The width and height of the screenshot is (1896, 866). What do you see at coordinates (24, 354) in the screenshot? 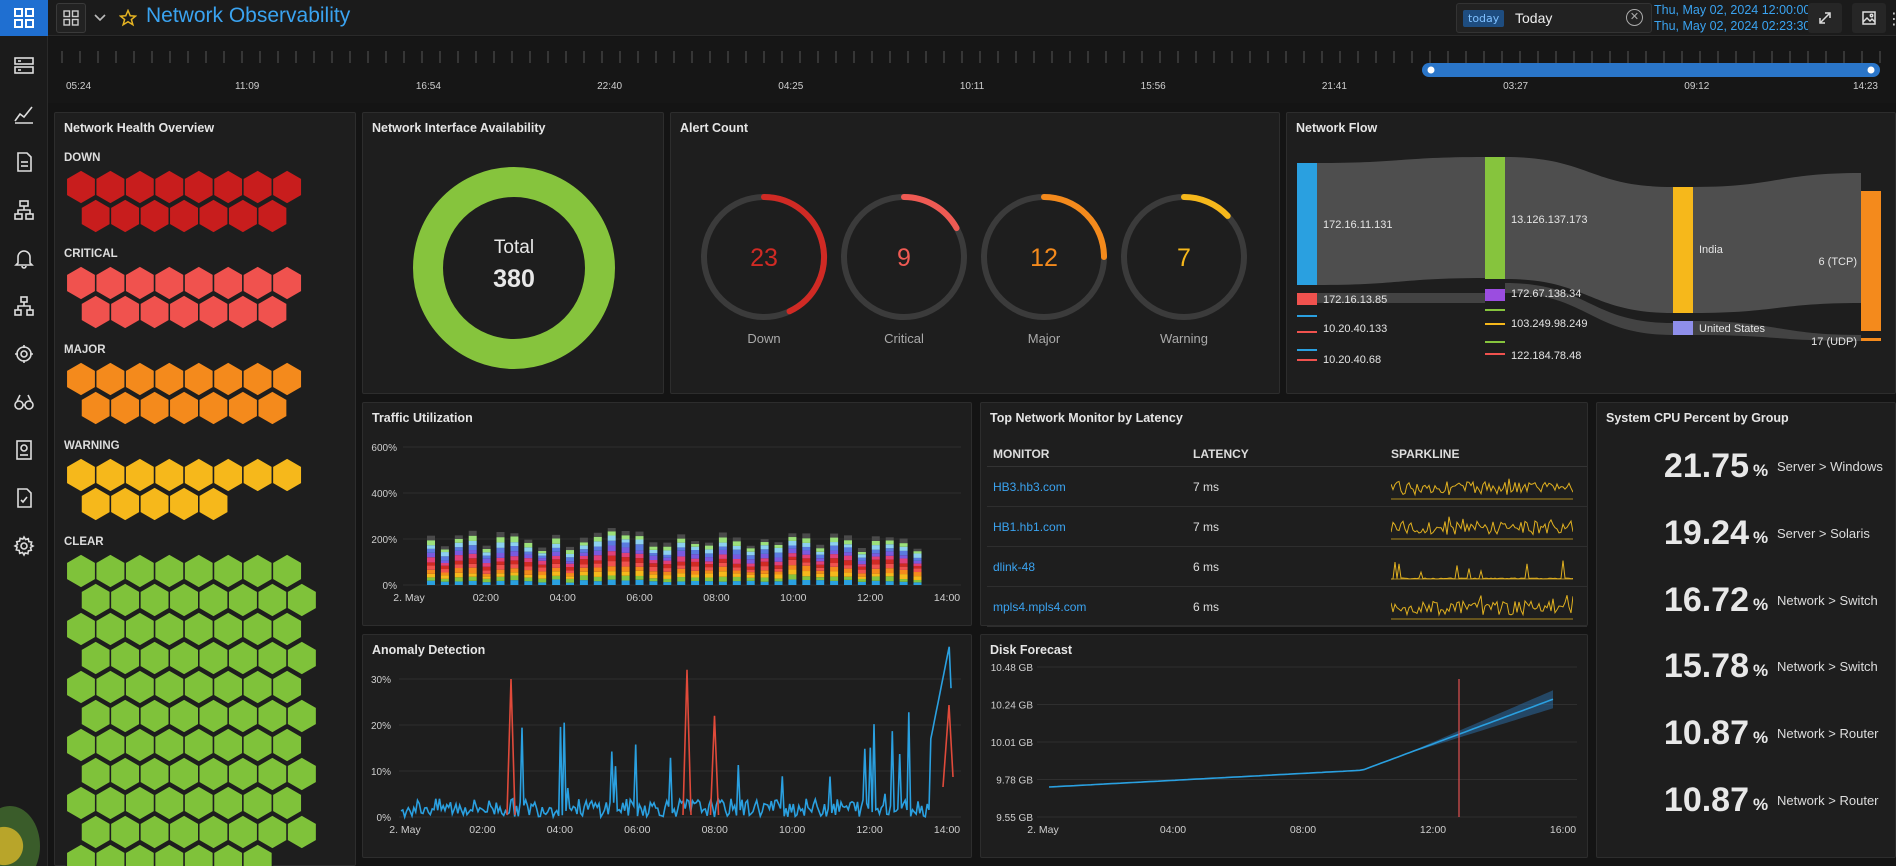
I see `automation-icon` at bounding box center [24, 354].